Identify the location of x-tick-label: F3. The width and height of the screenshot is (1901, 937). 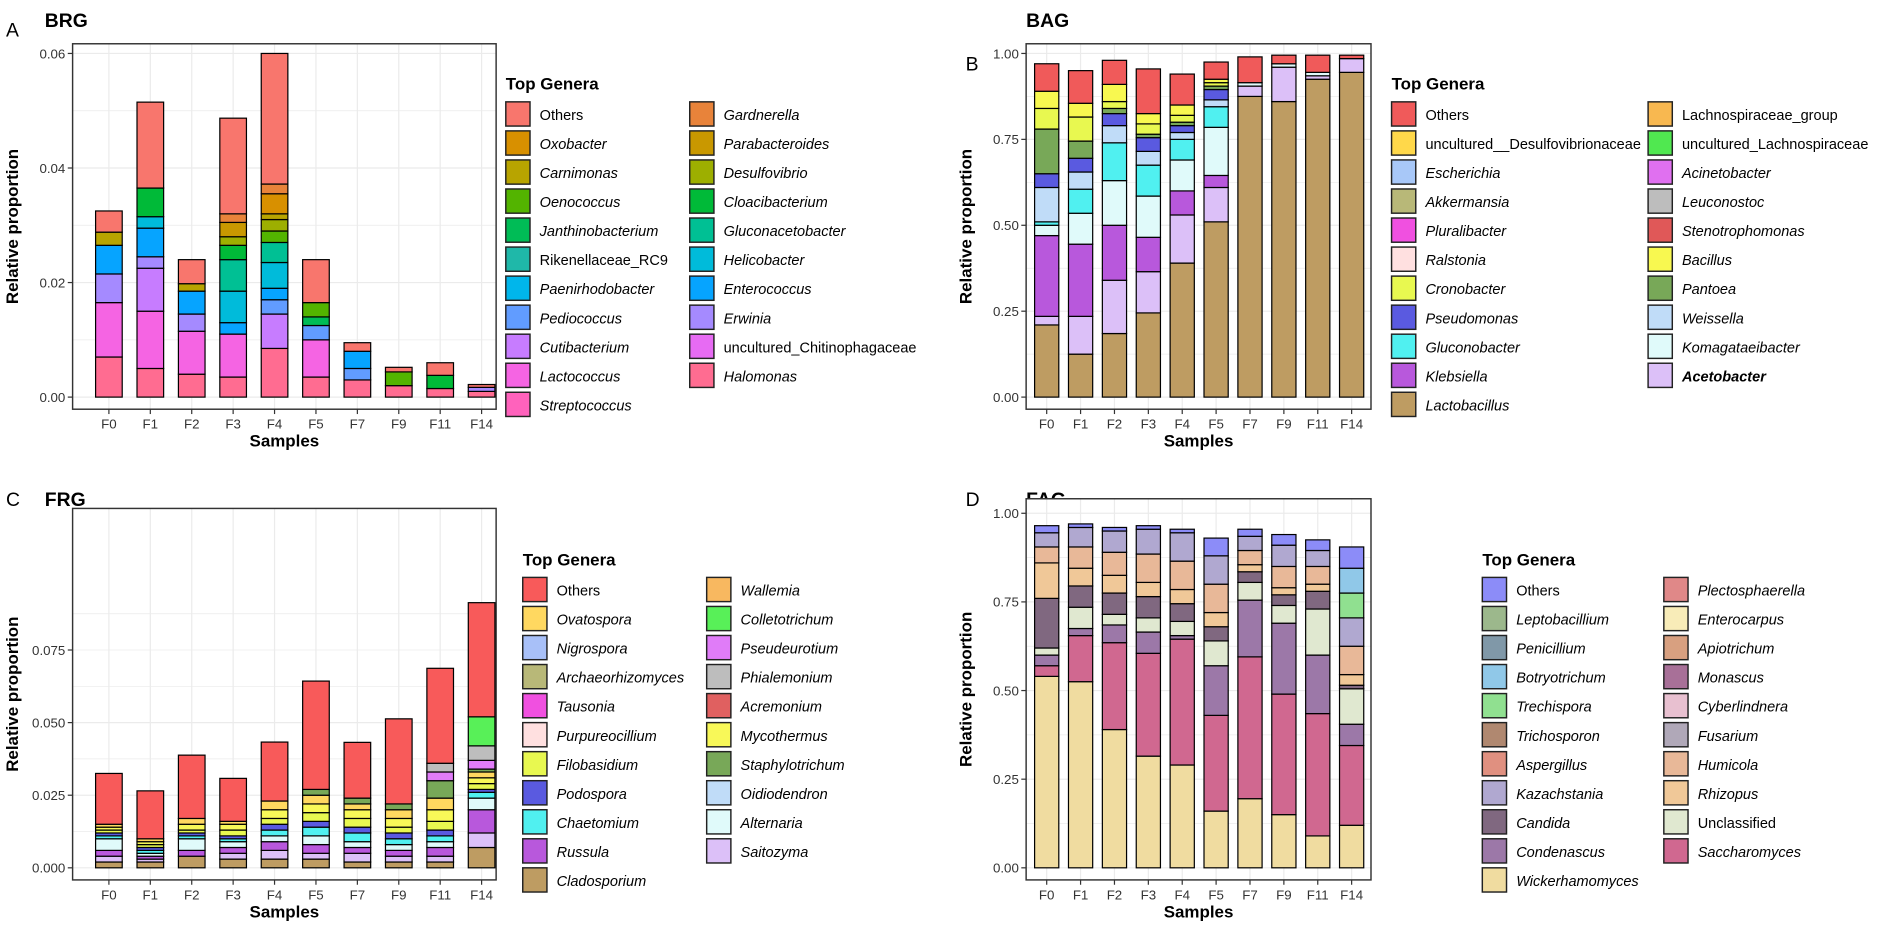
(1149, 894).